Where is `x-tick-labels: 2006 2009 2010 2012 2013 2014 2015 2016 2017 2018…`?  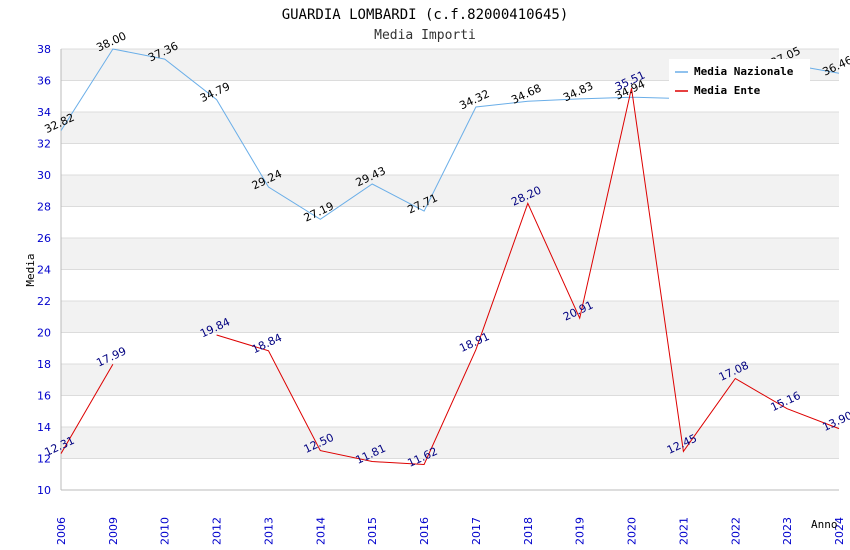
x-tick-labels: 2006 2009 2010 2012 2013 2014 2015 2016 2017 2018… is located at coordinates (450, 531).